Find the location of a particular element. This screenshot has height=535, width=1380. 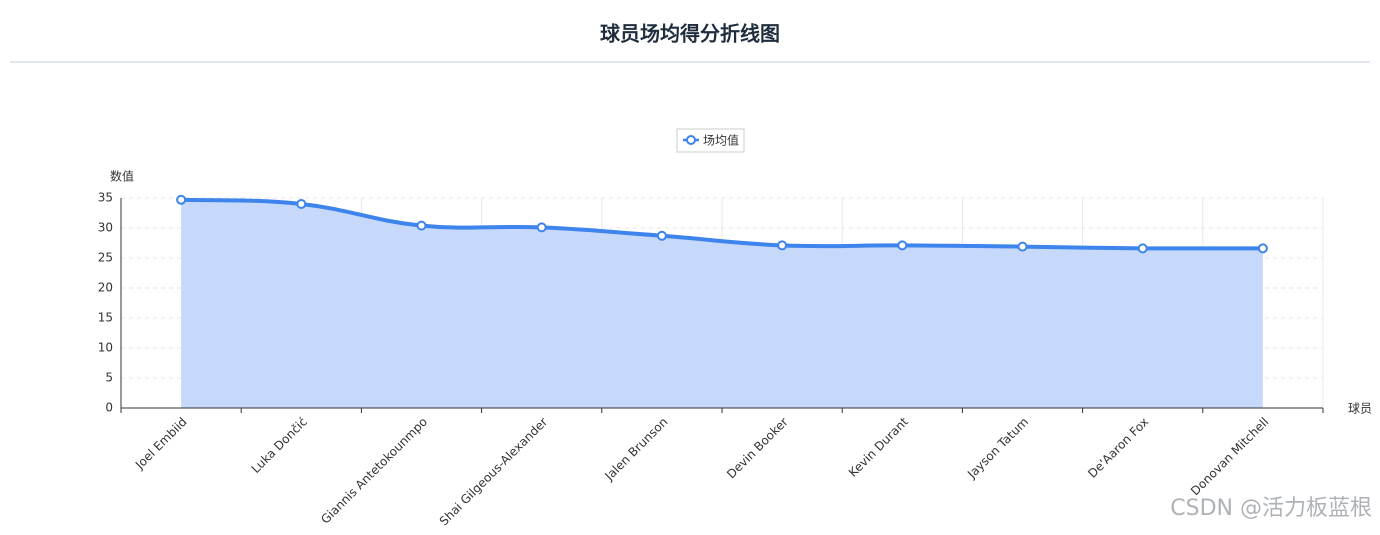

y-tick-label: 20 is located at coordinates (105, 288).